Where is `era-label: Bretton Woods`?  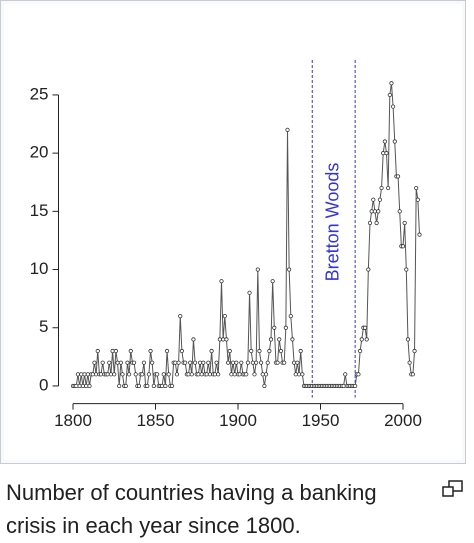 era-label: Bretton Woods is located at coordinates (332, 222).